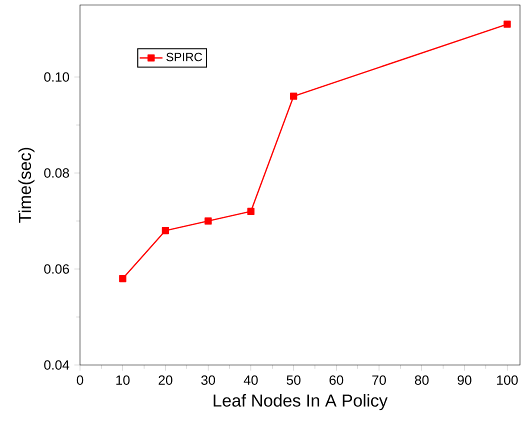 The width and height of the screenshot is (525, 425). I want to click on x-tick-label: 70, so click(379, 380).